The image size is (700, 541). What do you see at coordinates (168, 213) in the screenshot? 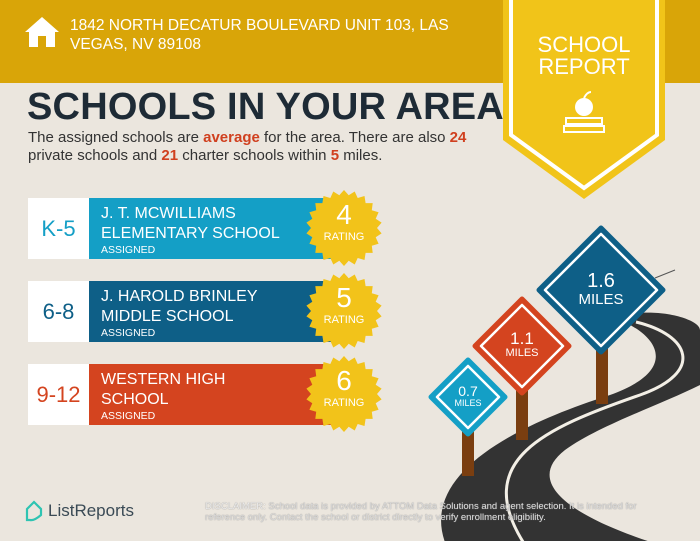
I see `school-name-line1: J. T. MCWILLIAMS` at bounding box center [168, 213].